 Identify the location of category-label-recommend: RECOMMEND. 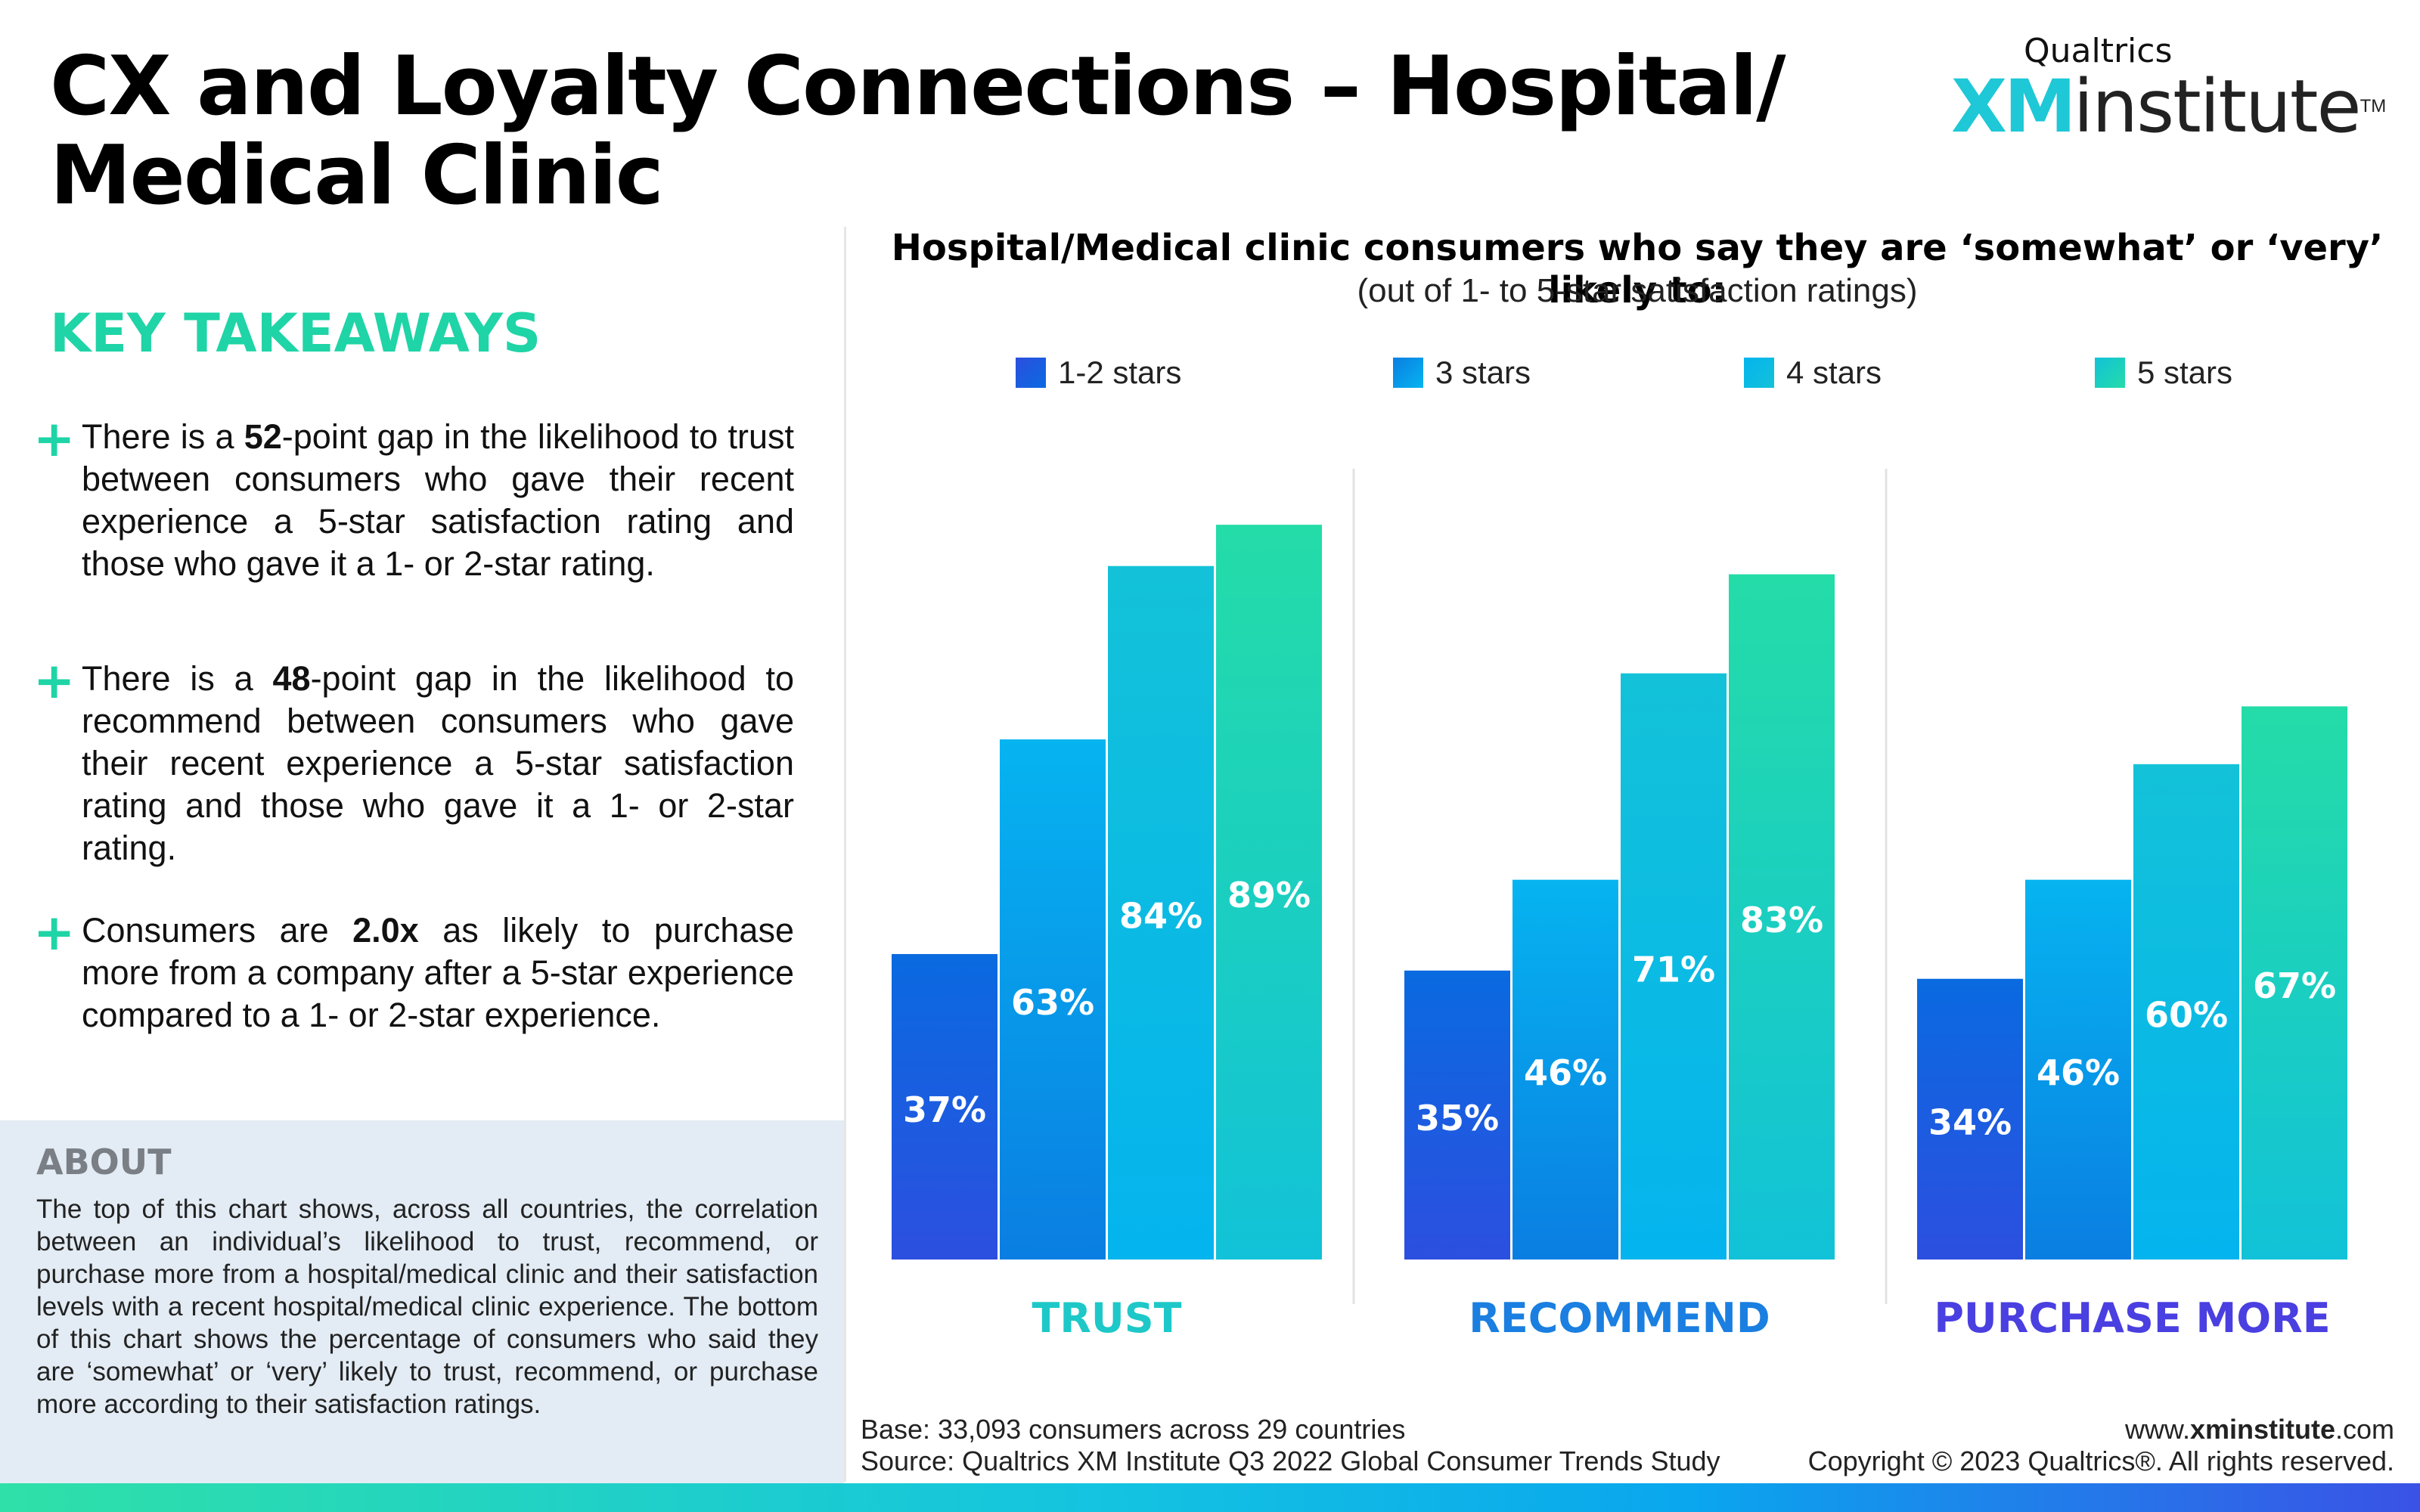
(1620, 1318).